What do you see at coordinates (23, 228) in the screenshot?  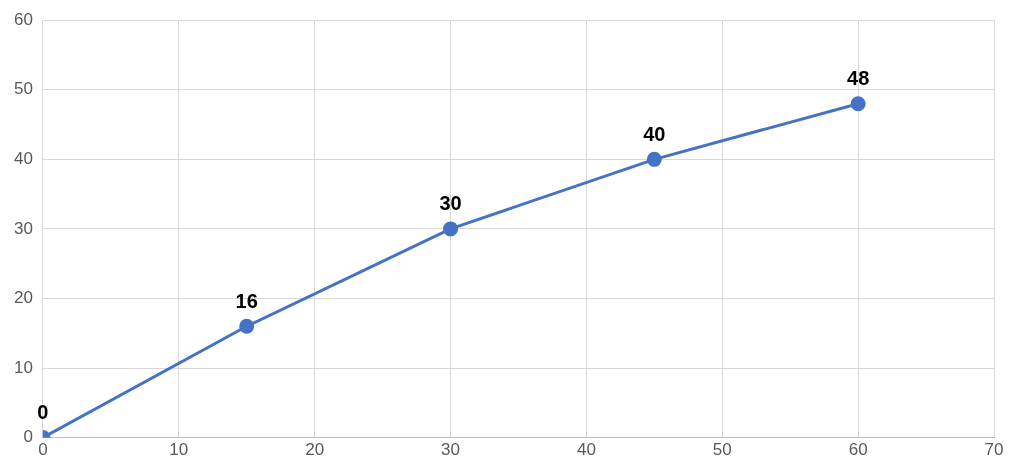 I see `y-tick-label: 30` at bounding box center [23, 228].